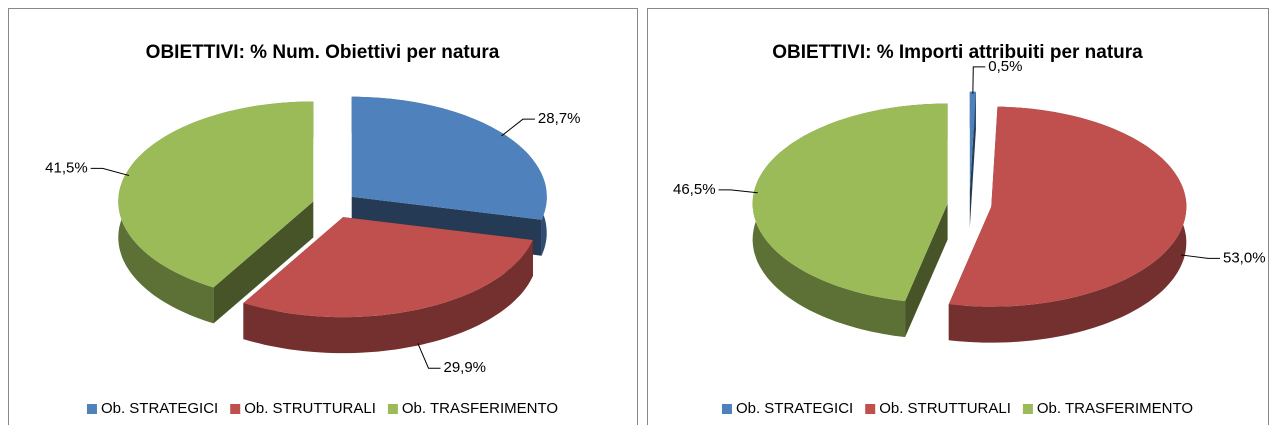 The height and width of the screenshot is (425, 1272). What do you see at coordinates (464, 367) in the screenshot?
I see `data-label: 29,9%` at bounding box center [464, 367].